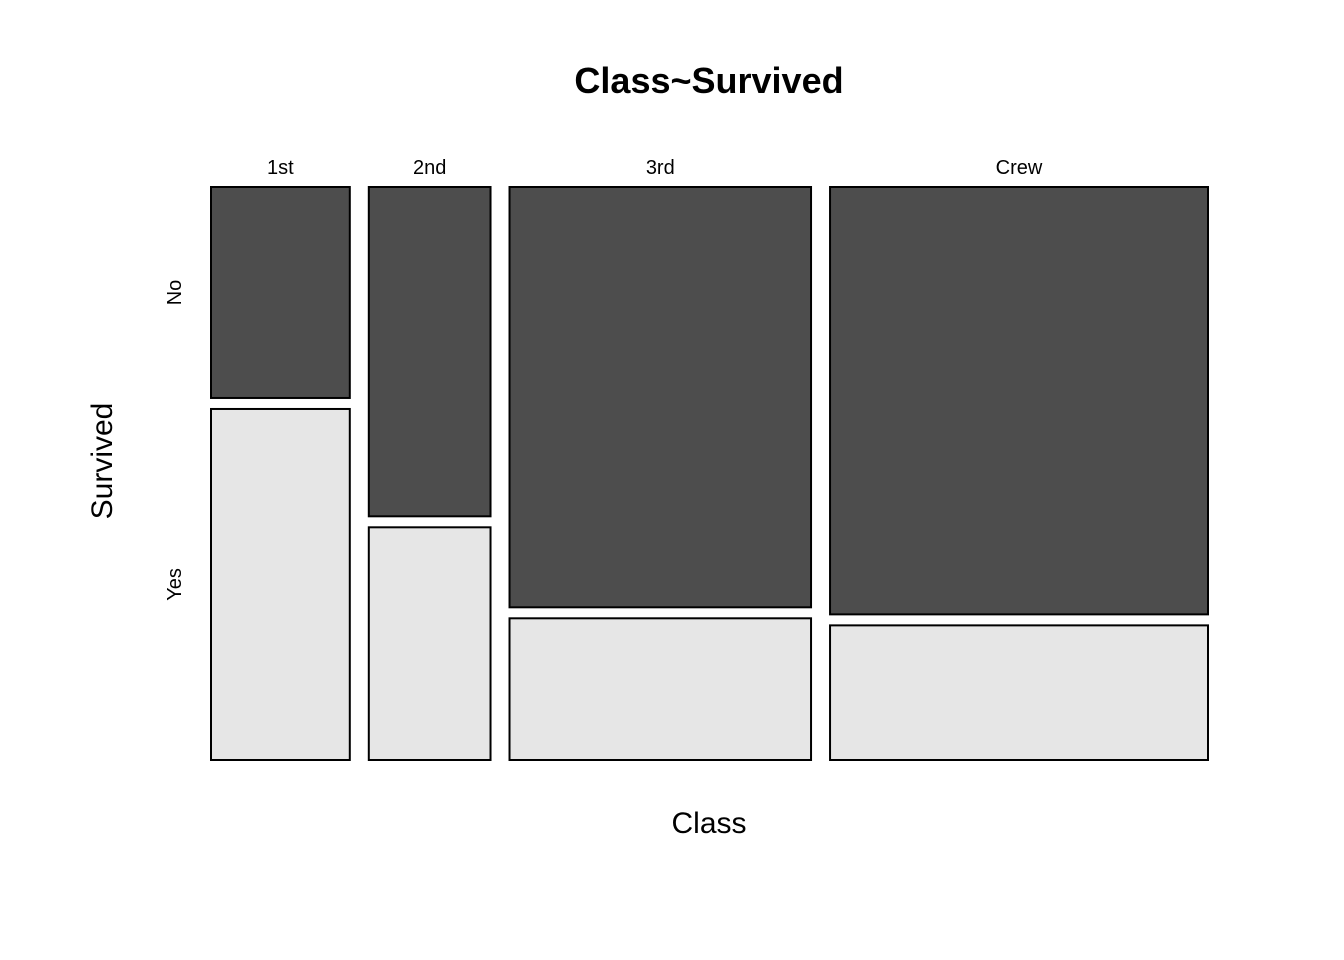  Describe the element at coordinates (708, 80) in the screenshot. I see `chart-title: Class~Survived` at that location.